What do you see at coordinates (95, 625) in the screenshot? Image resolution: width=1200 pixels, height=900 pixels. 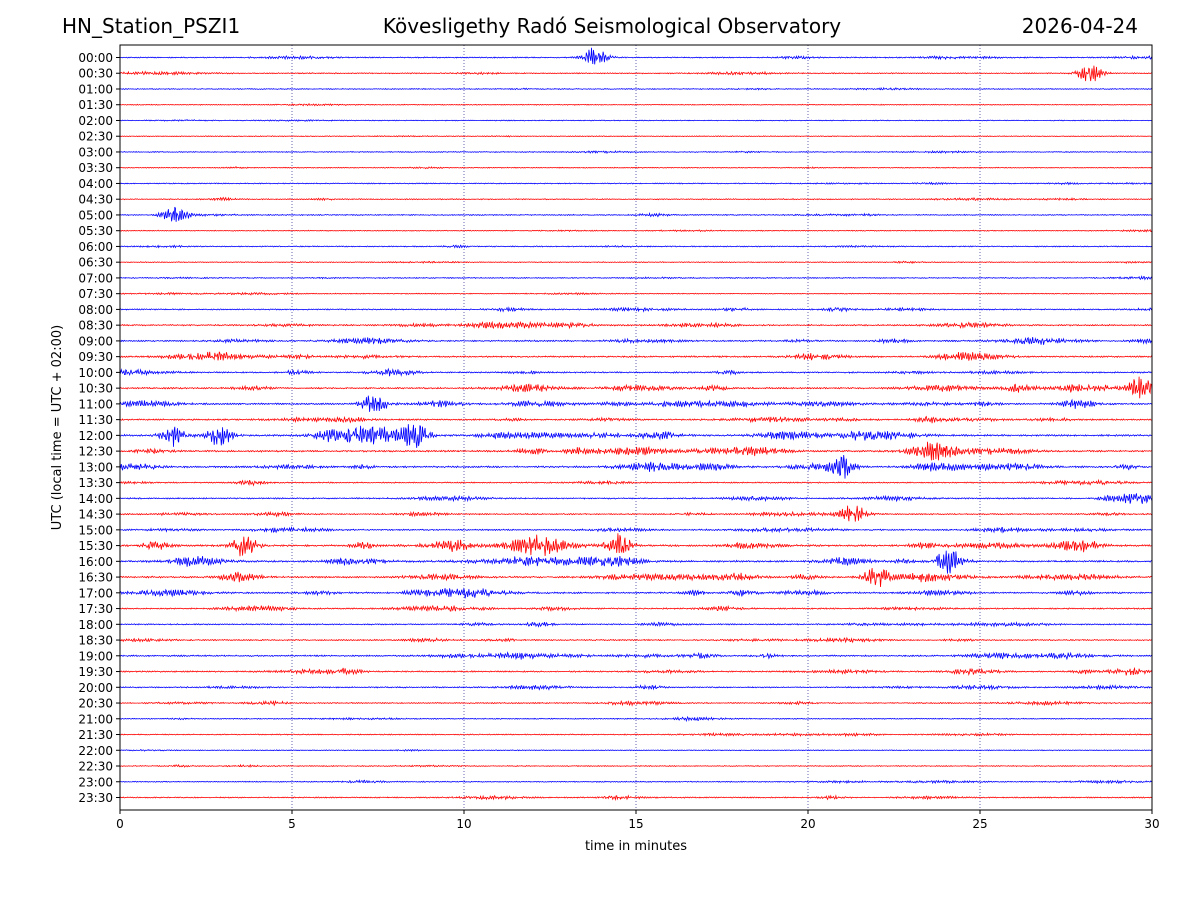 I see `y-tick-label: 18:00` at bounding box center [95, 625].